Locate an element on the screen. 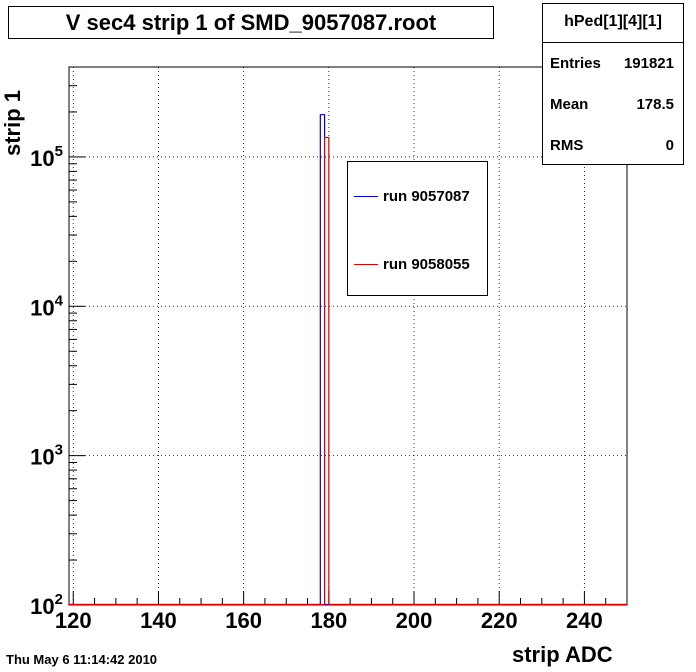  x-tick-label: 160 is located at coordinates (243, 620).